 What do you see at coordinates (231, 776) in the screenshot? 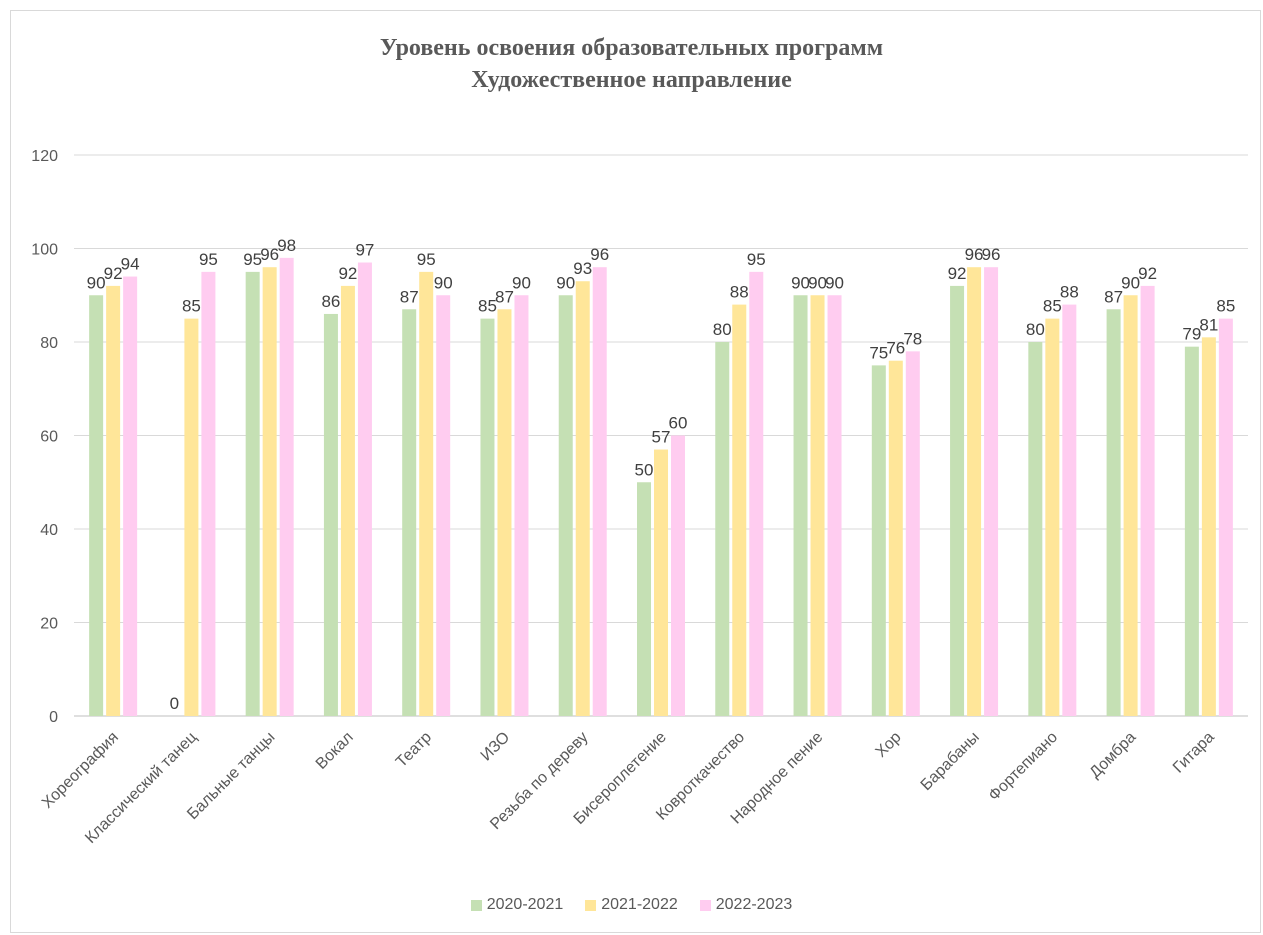
I see `x-tick-label: Бальные танцы` at bounding box center [231, 776].